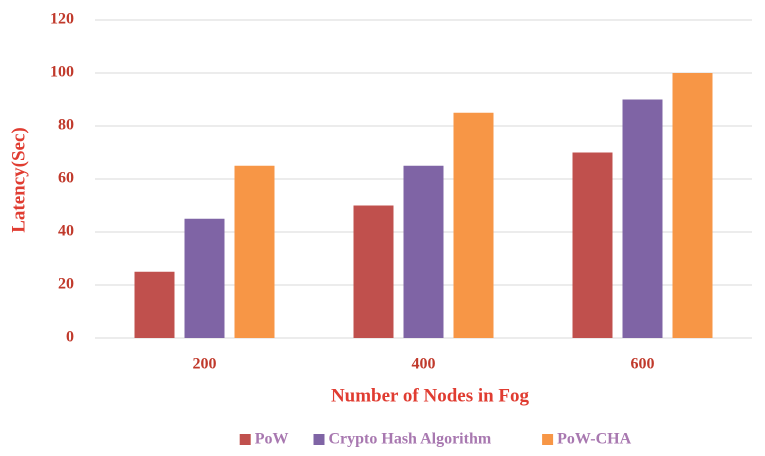 The width and height of the screenshot is (765, 456). I want to click on legend-label: PoW, so click(272, 439).